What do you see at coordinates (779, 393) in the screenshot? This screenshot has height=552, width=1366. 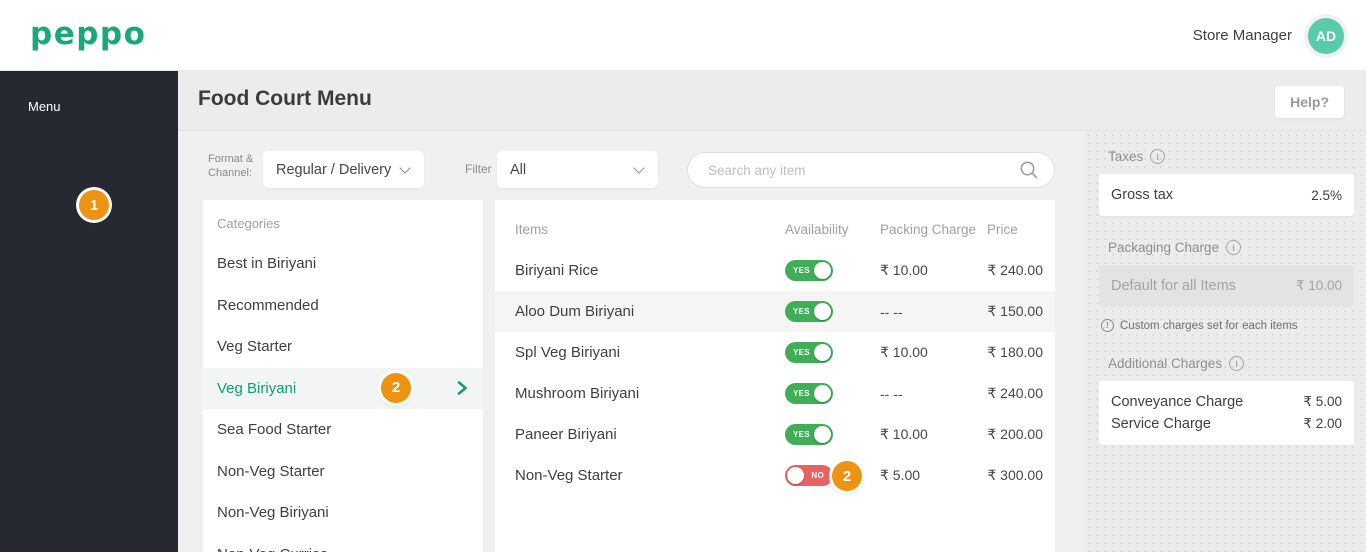 I see `table-row: Mushroom Biriyani YES -- -- ₹ 240.00` at bounding box center [779, 393].